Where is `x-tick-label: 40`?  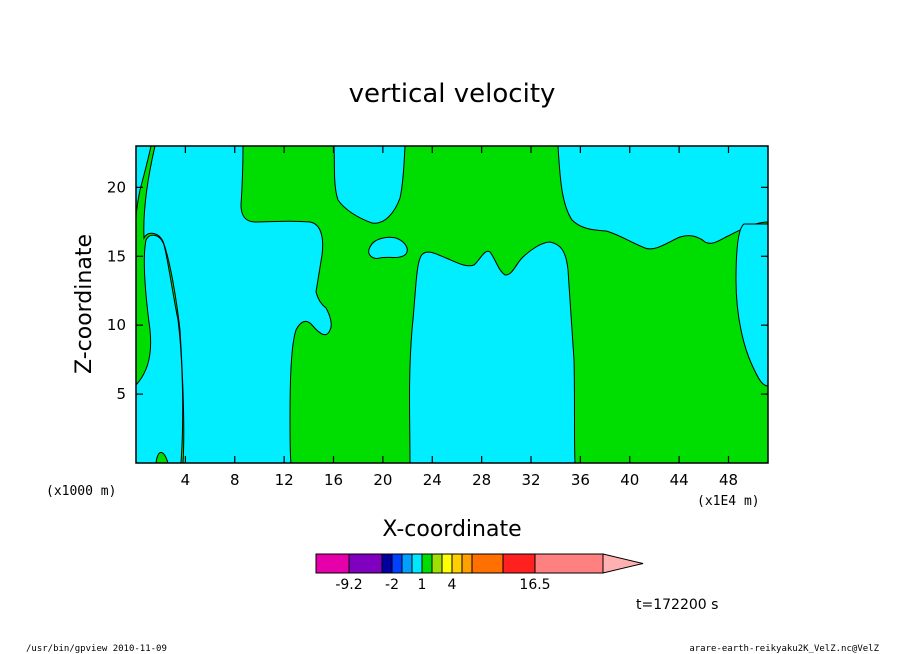
x-tick-label: 40 is located at coordinates (629, 480).